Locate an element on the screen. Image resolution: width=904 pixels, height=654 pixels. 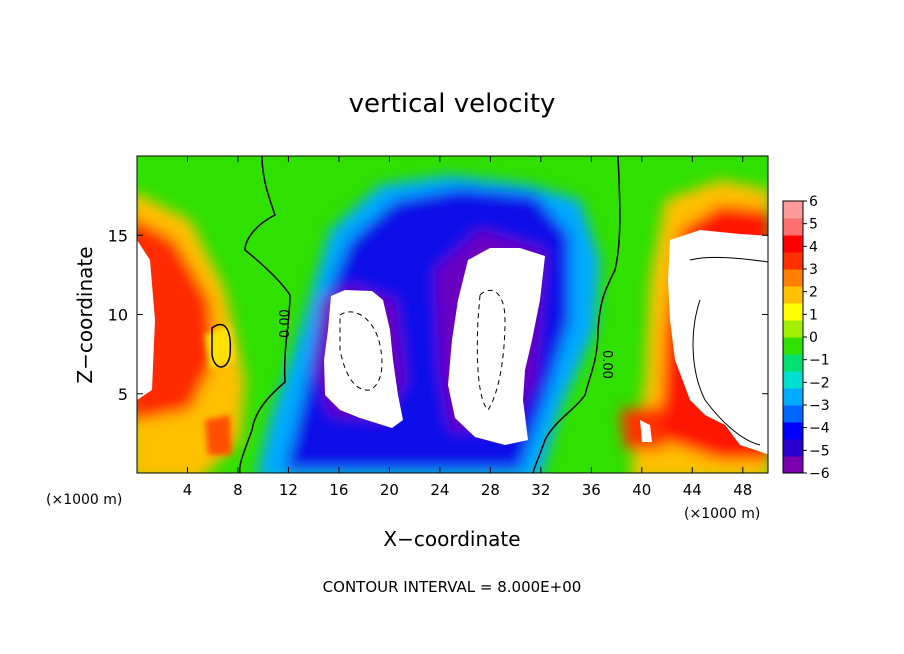
colorbar: 6 5 4 3 2 1 0 −1 −2 −3 −4 −5 −6 is located at coordinates (806, 338).